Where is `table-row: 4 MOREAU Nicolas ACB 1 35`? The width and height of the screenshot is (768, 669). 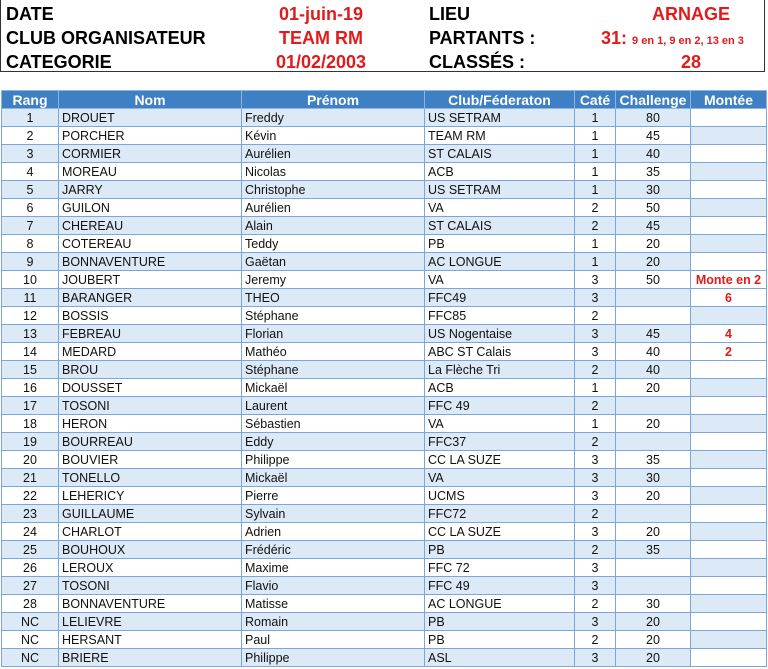 table-row: 4 MOREAU Nicolas ACB 1 35 is located at coordinates (384, 171).